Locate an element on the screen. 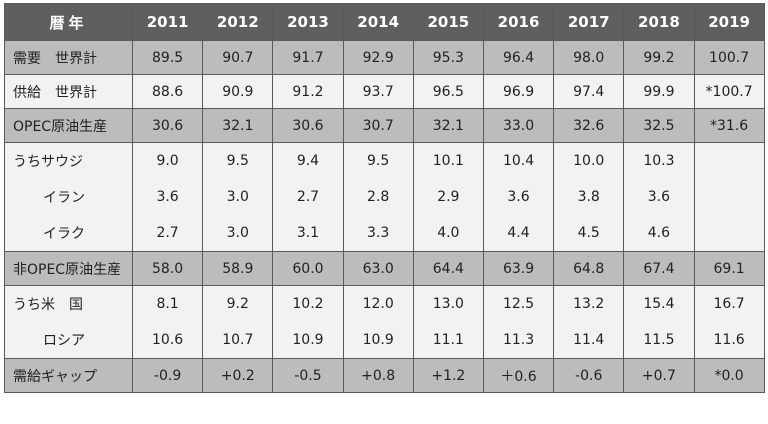 This screenshot has width=768, height=424. cell: -0.5 is located at coordinates (308, 375).